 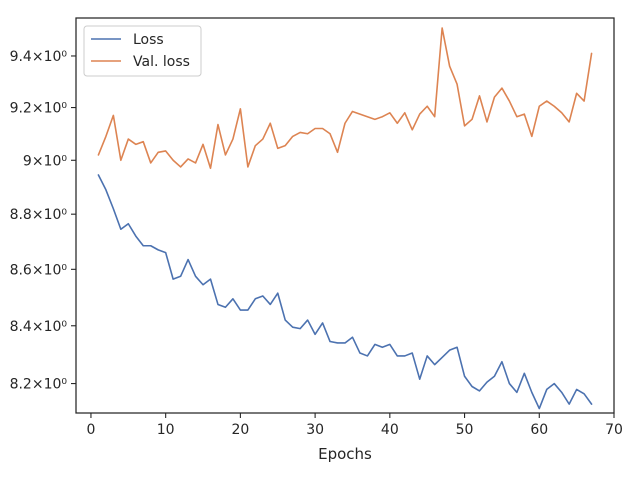 I want to click on x-tick-label: 40, so click(x=390, y=430).